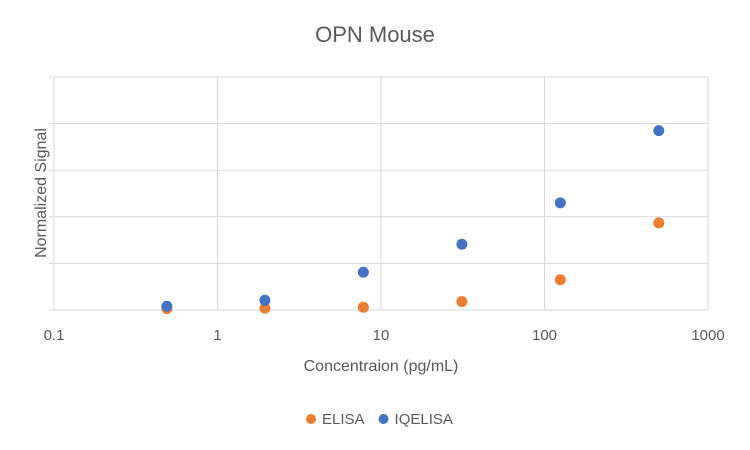 This screenshot has width=750, height=450. What do you see at coordinates (41, 193) in the screenshot?
I see `y-axis-label: Normalized Signal` at bounding box center [41, 193].